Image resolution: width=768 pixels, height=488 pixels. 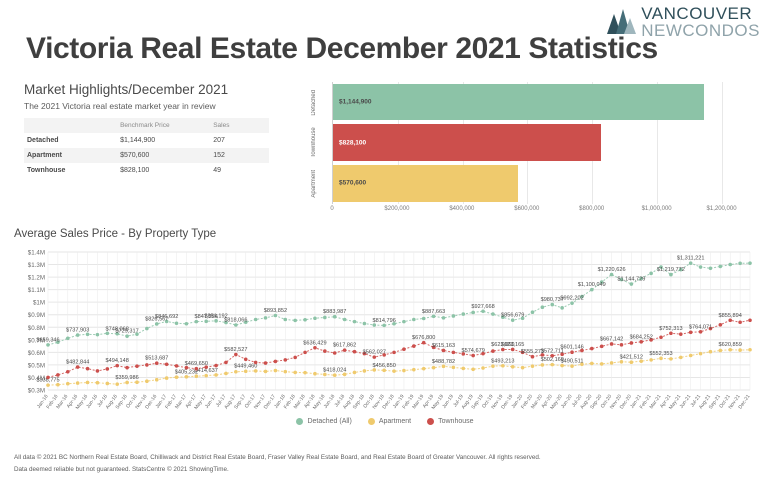 What do you see at coordinates (592, 209) in the screenshot?
I see `axis-tick-label: $800,000` at bounding box center [592, 209].